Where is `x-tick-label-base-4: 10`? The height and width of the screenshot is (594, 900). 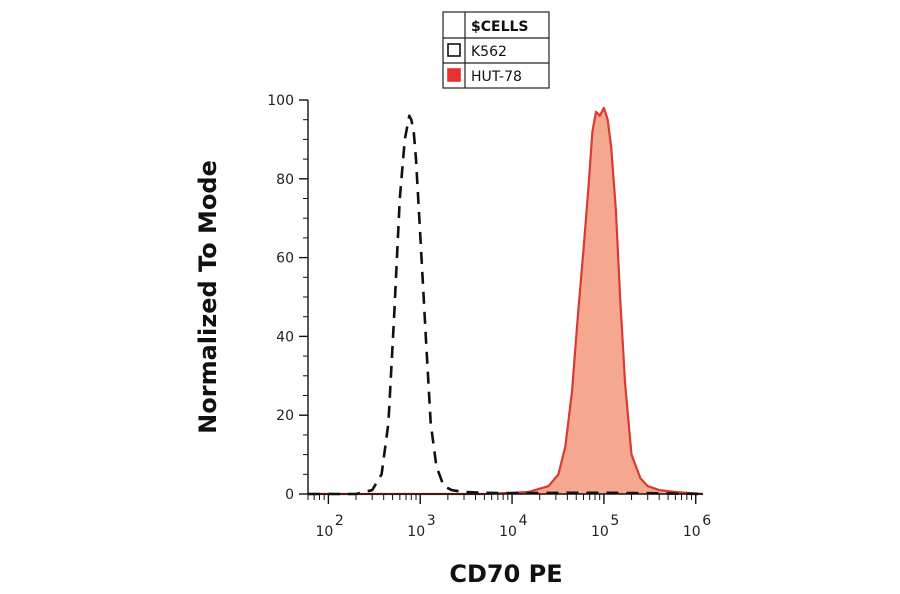
x-tick-label-base-4: 10 is located at coordinates (508, 532).